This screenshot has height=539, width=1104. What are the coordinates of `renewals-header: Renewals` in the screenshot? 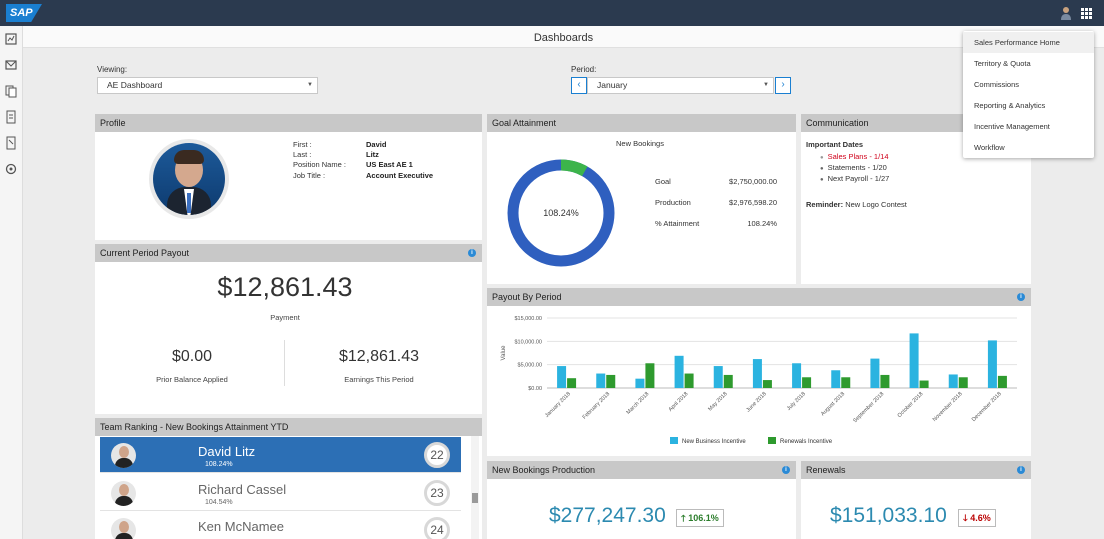 It's located at (916, 470).